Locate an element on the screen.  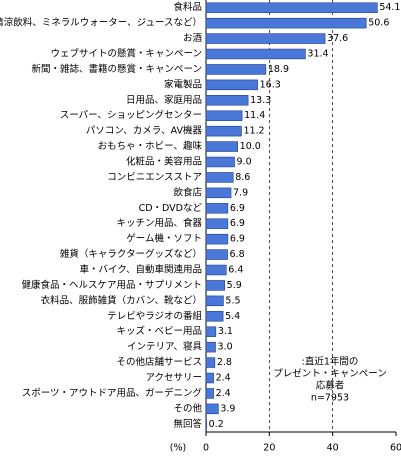
value-label: 7.9 is located at coordinates (240, 192).